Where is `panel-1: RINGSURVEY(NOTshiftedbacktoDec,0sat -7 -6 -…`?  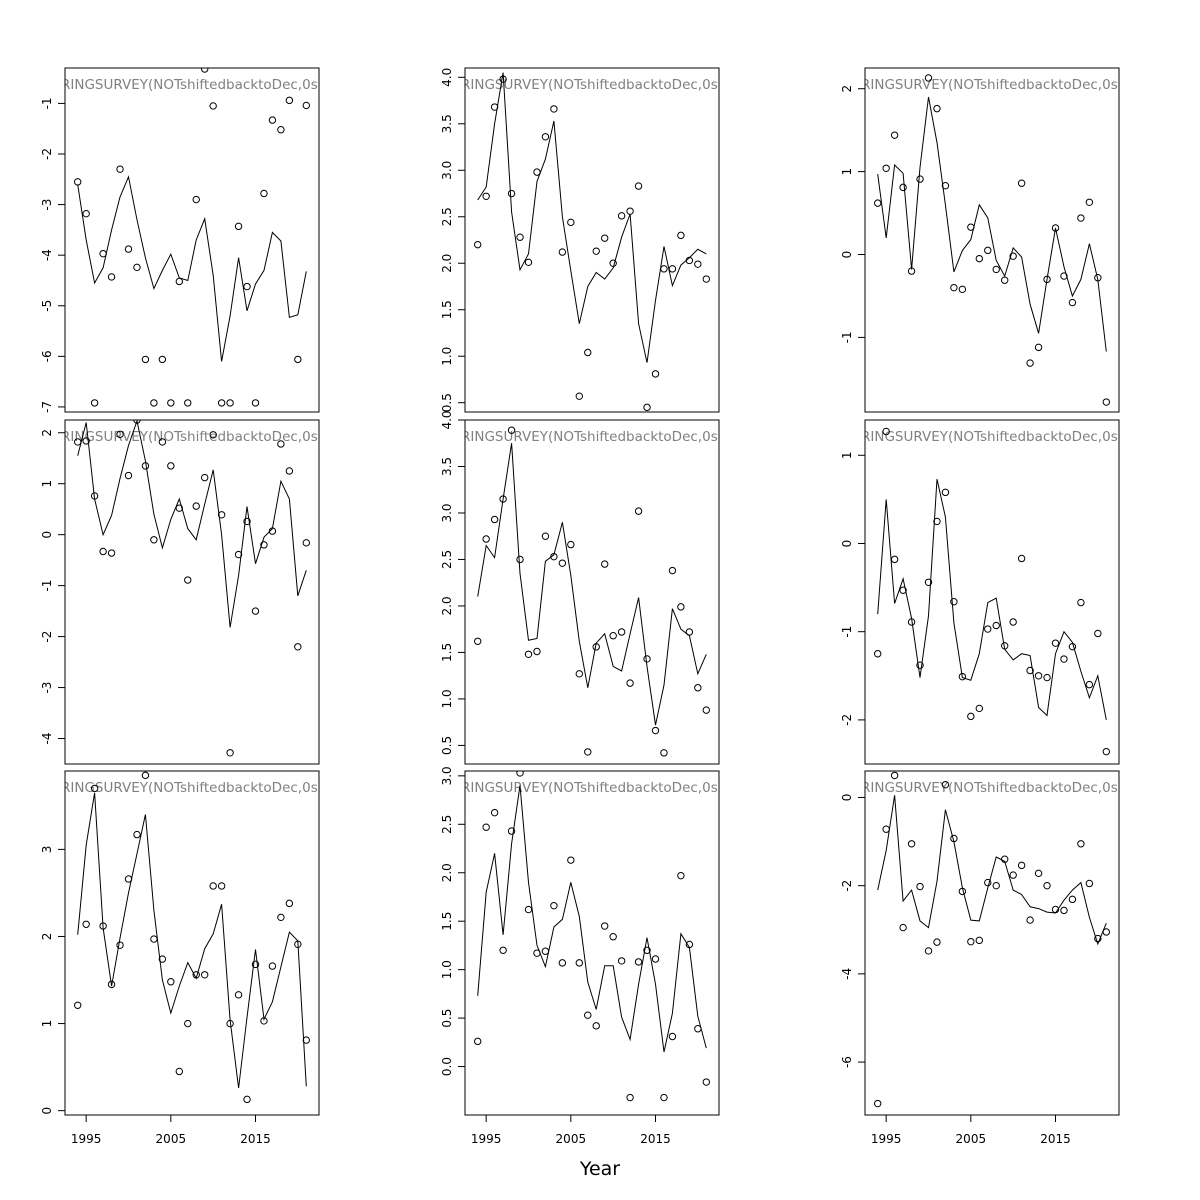 panel-1: RINGSURVEY(NOTshiftedbacktoDec,0sat -7 -6 -… is located at coordinates (180, 240).